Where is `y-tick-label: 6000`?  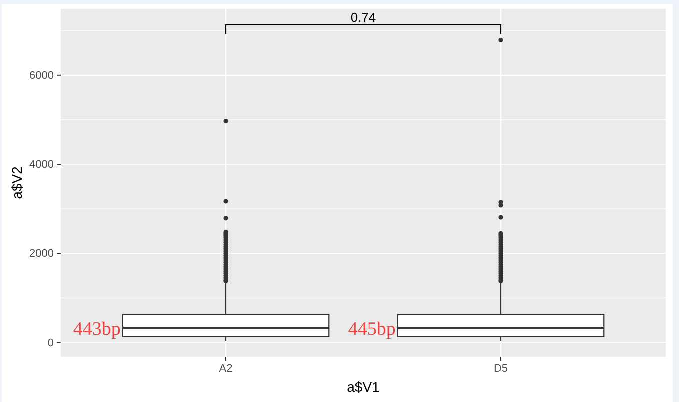 y-tick-label: 6000 is located at coordinates (42, 76).